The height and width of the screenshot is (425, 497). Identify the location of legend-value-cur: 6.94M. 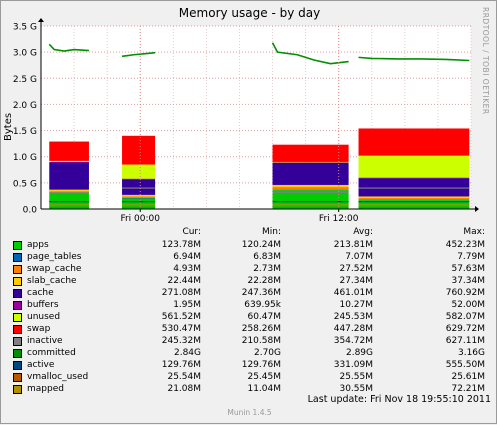
(187, 257).